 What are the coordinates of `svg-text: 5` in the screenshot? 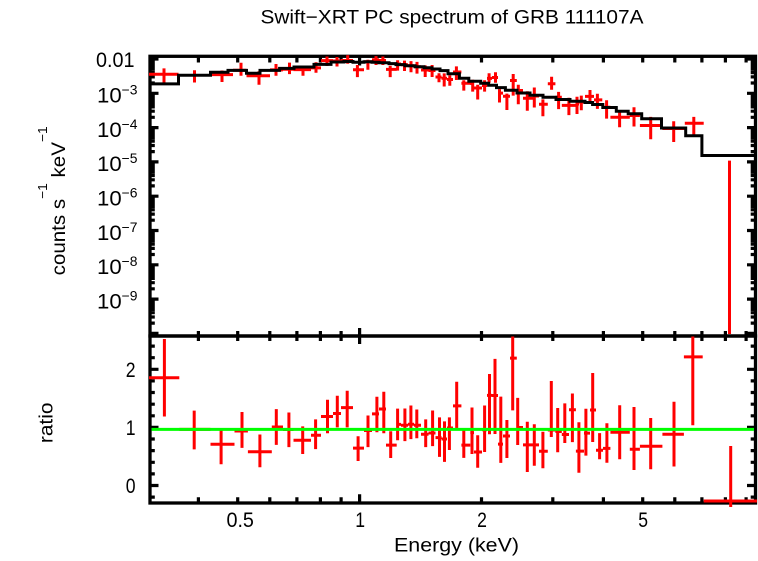 It's located at (643, 520).